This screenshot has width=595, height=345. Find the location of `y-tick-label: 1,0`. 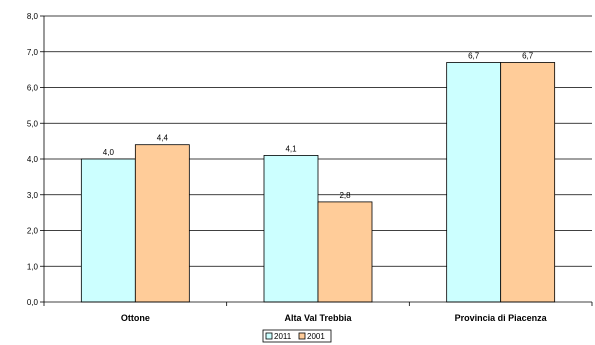

y-tick-label: 1,0 is located at coordinates (33, 266).